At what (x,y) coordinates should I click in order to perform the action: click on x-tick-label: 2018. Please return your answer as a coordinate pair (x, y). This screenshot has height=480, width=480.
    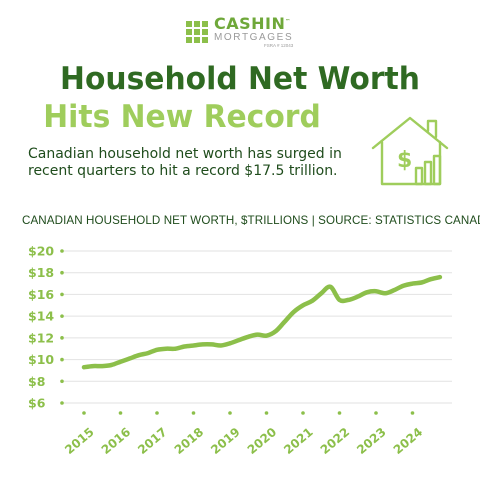
    Looking at the image, I should click on (189, 441).